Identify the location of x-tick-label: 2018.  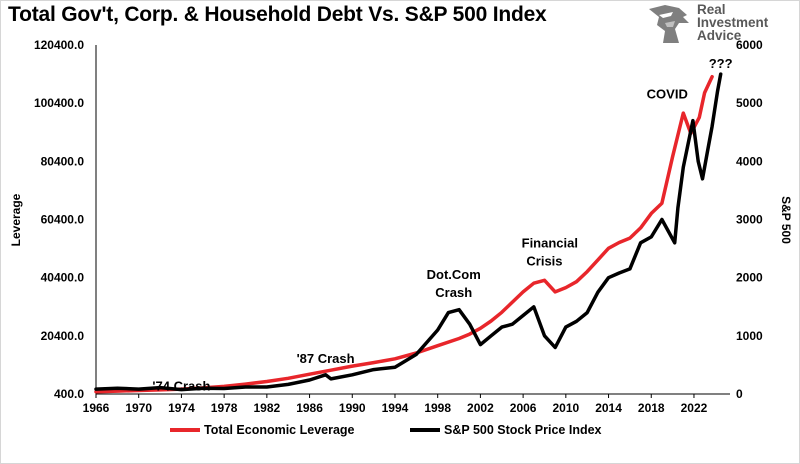
(651, 408).